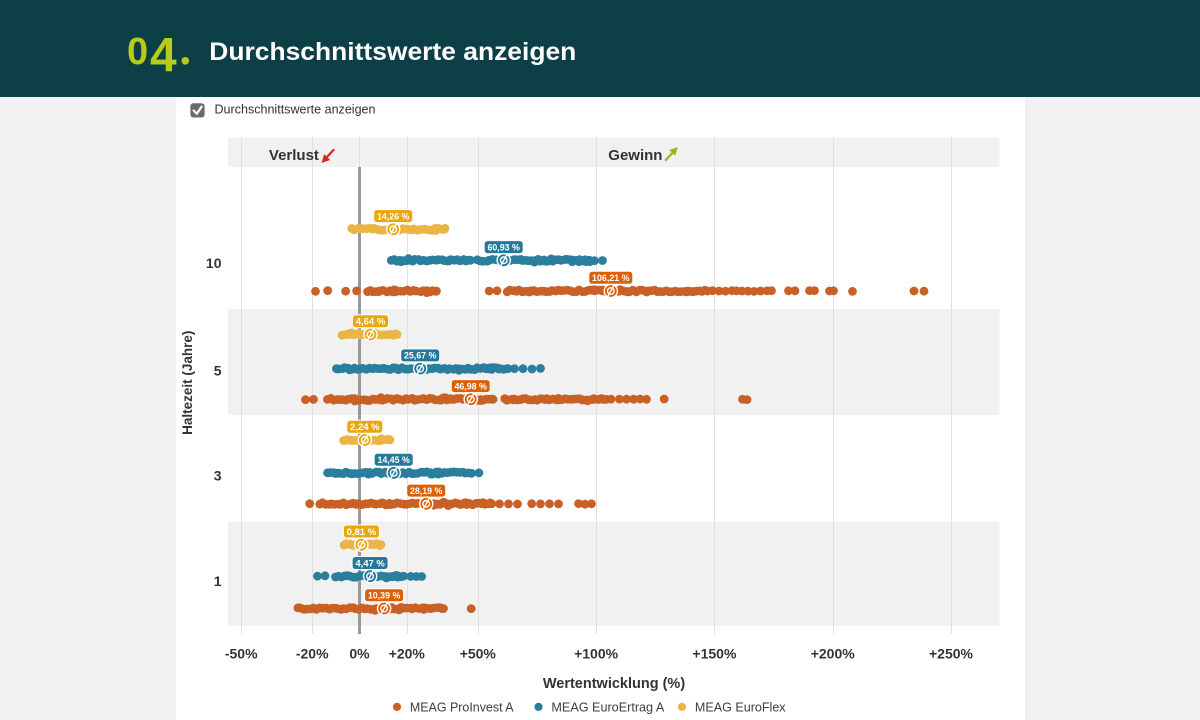  What do you see at coordinates (607, 706) in the screenshot?
I see `svg-text: MEAG EuroErtrag A` at bounding box center [607, 706].